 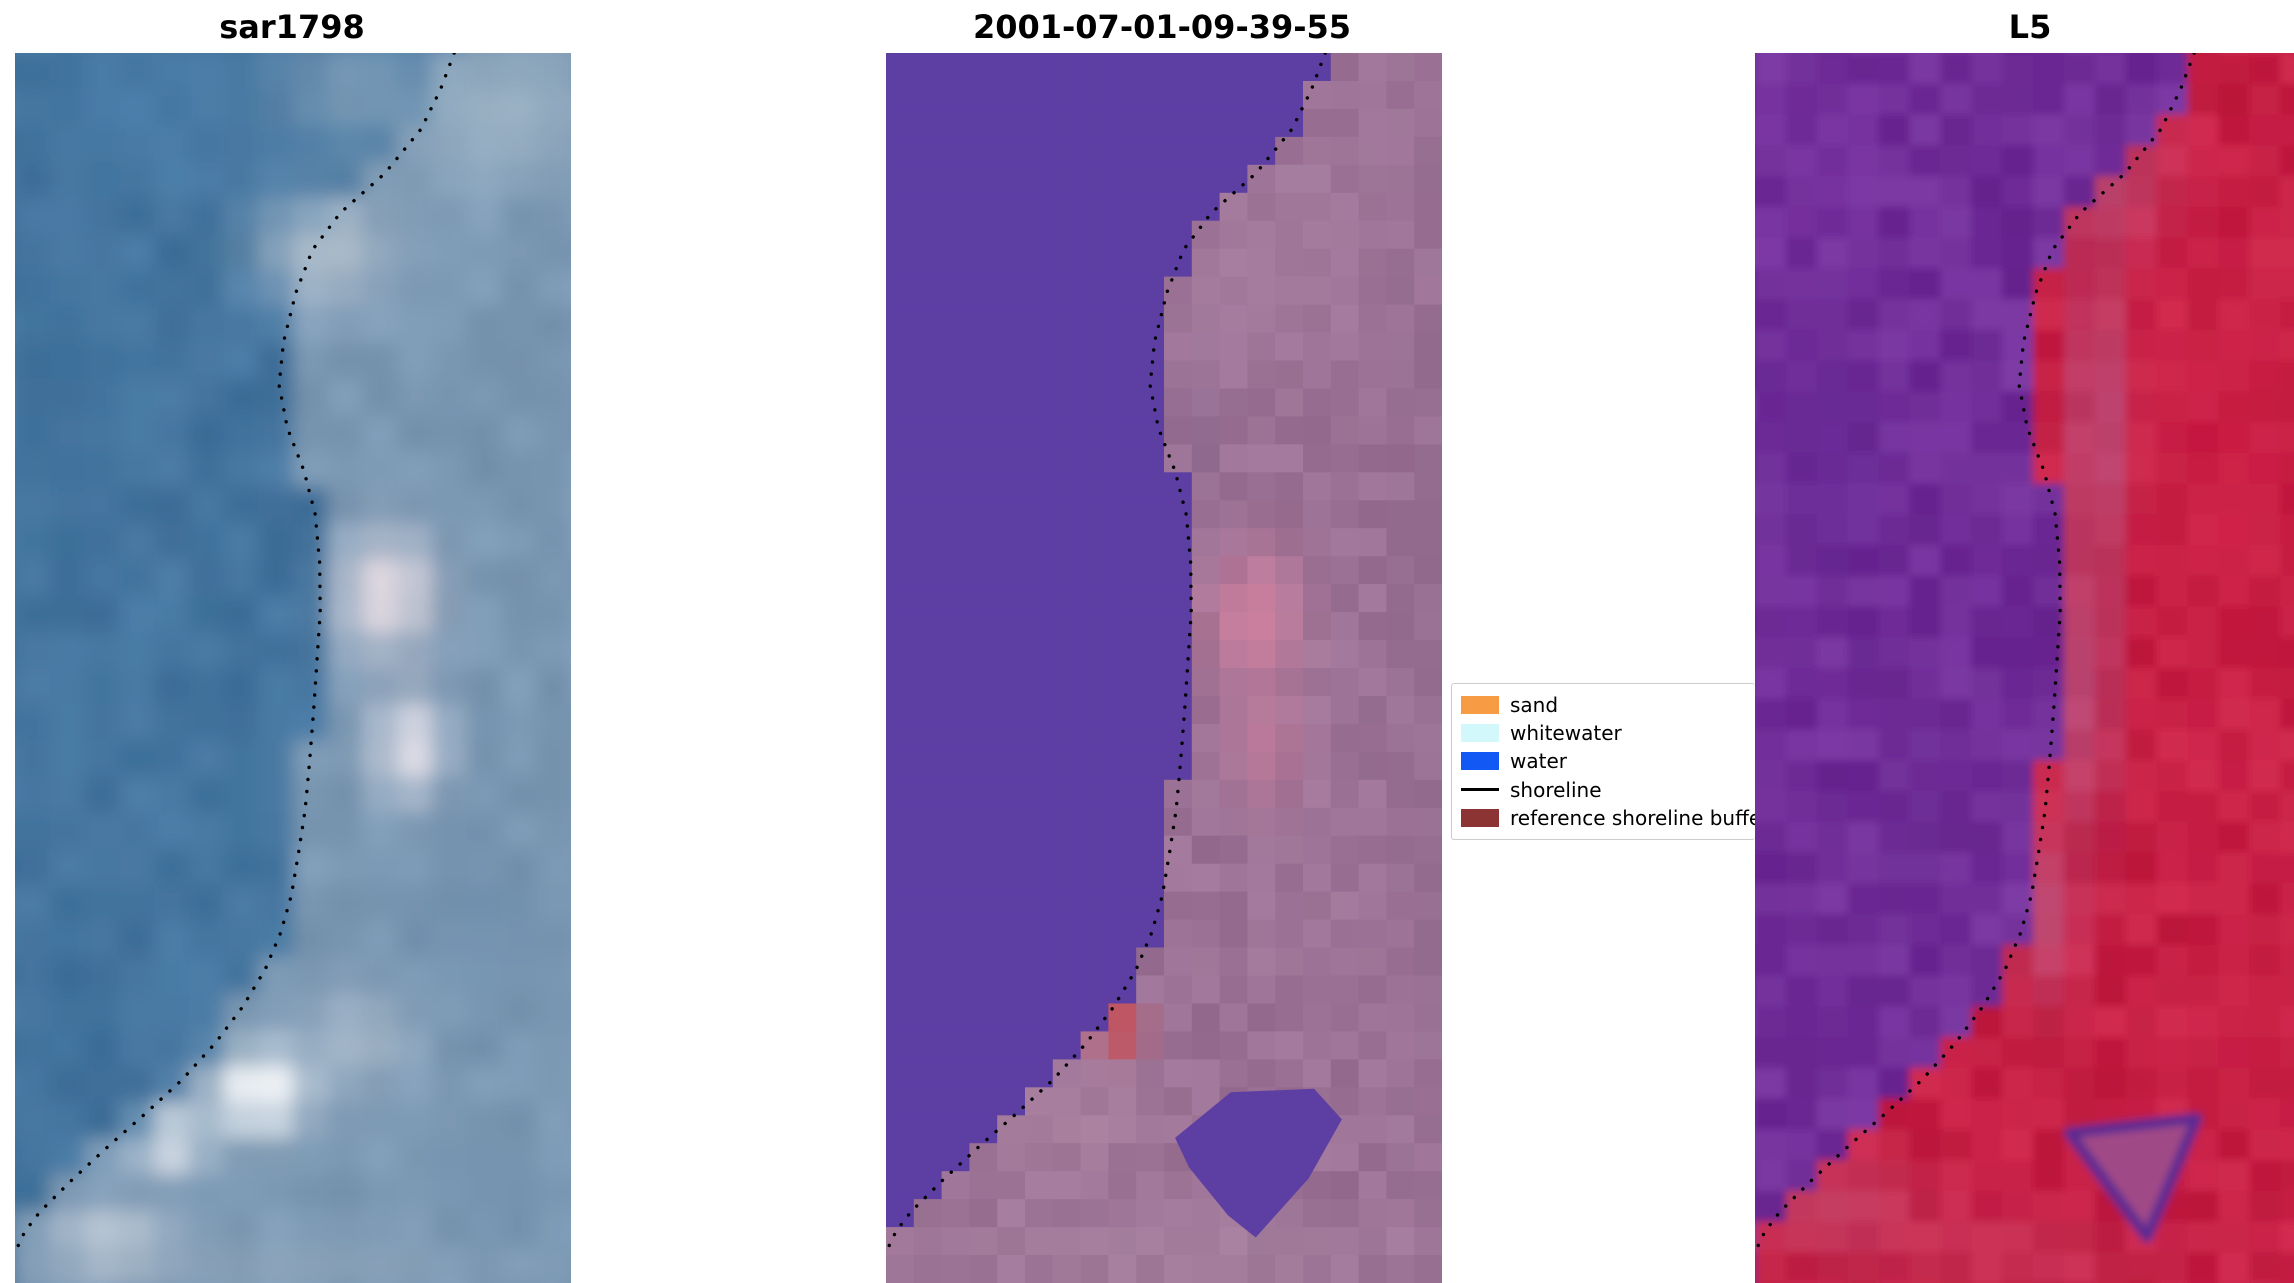 I want to click on legend-label: sand, so click(x=1534, y=705).